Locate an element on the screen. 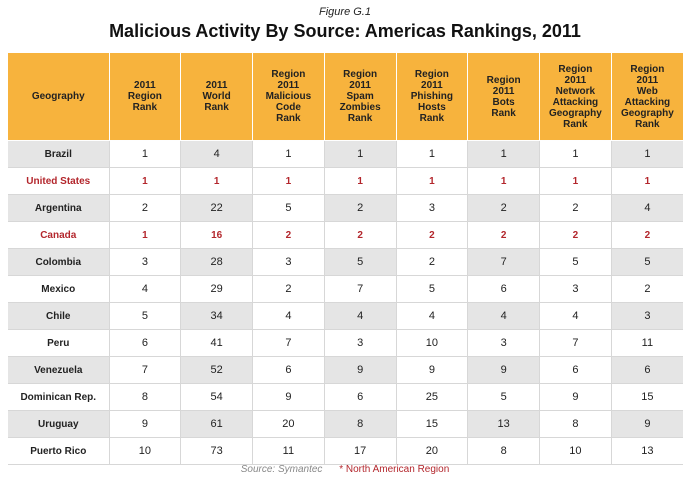  table-row: Mexico 4 29 2 7 5 6 3 2 is located at coordinates (345, 289).